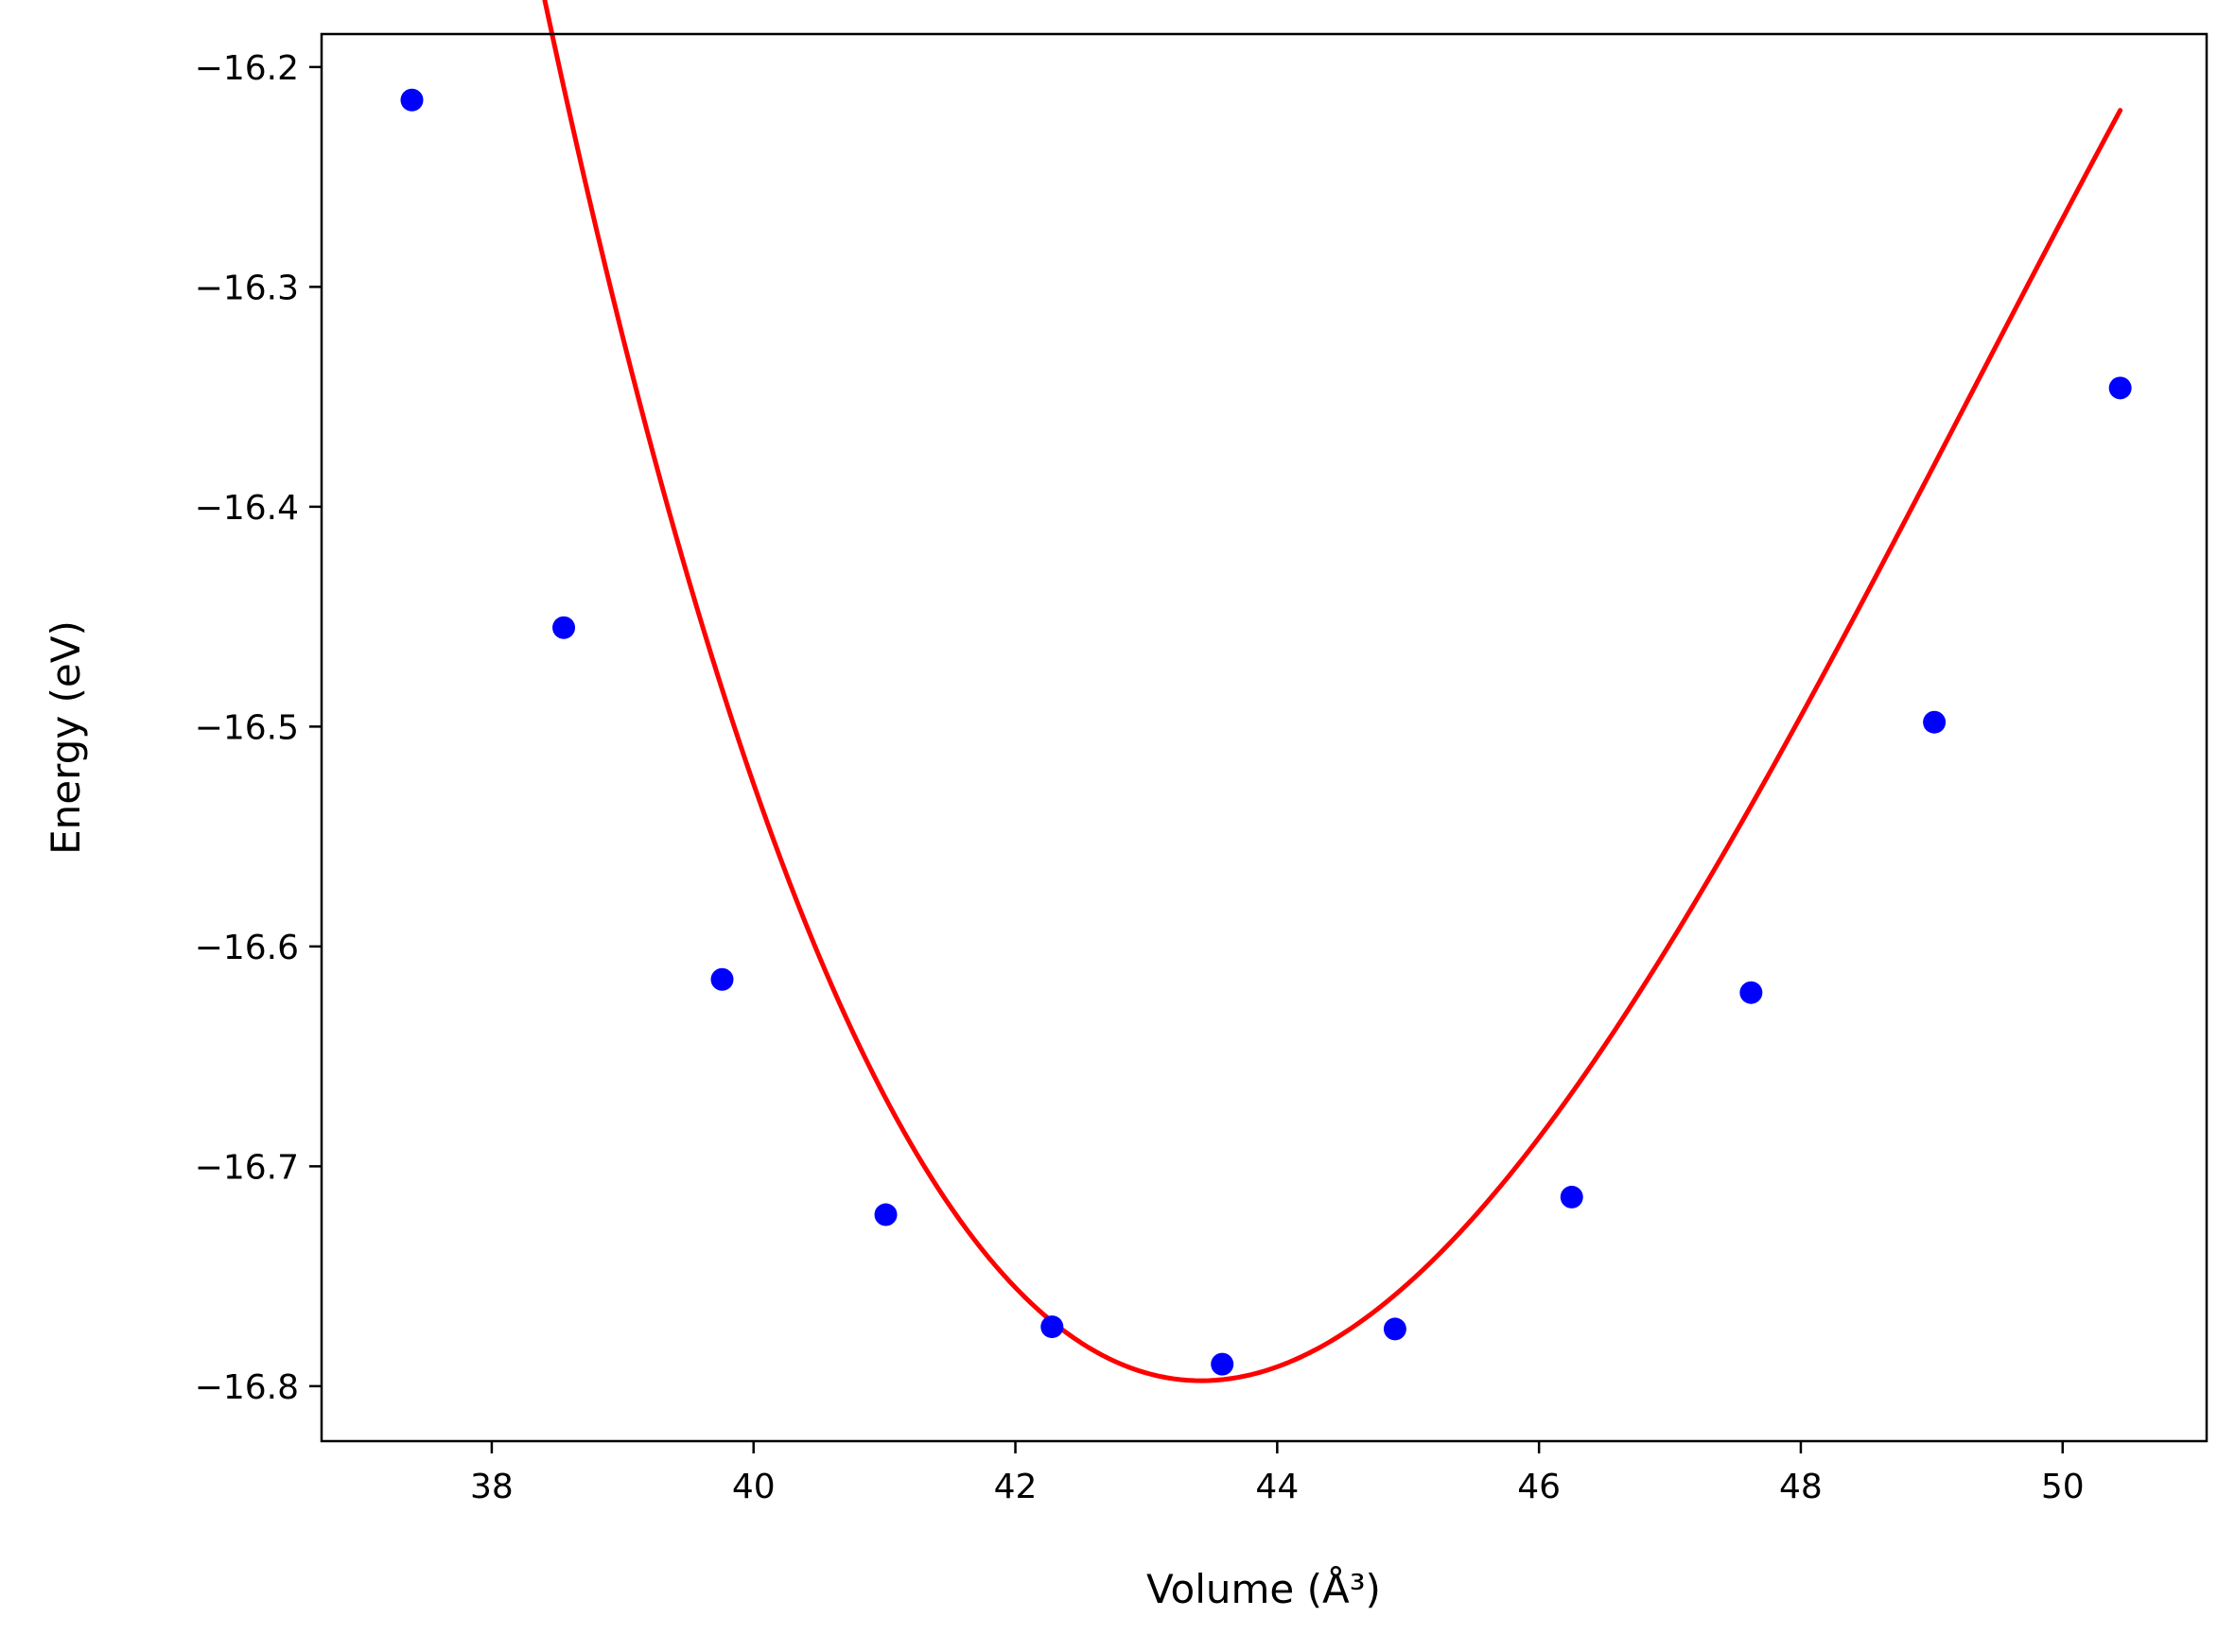 Image resolution: width=2235 pixels, height=1652 pixels. What do you see at coordinates (247, 728) in the screenshot?
I see `y-tick-label: −16.5` at bounding box center [247, 728].